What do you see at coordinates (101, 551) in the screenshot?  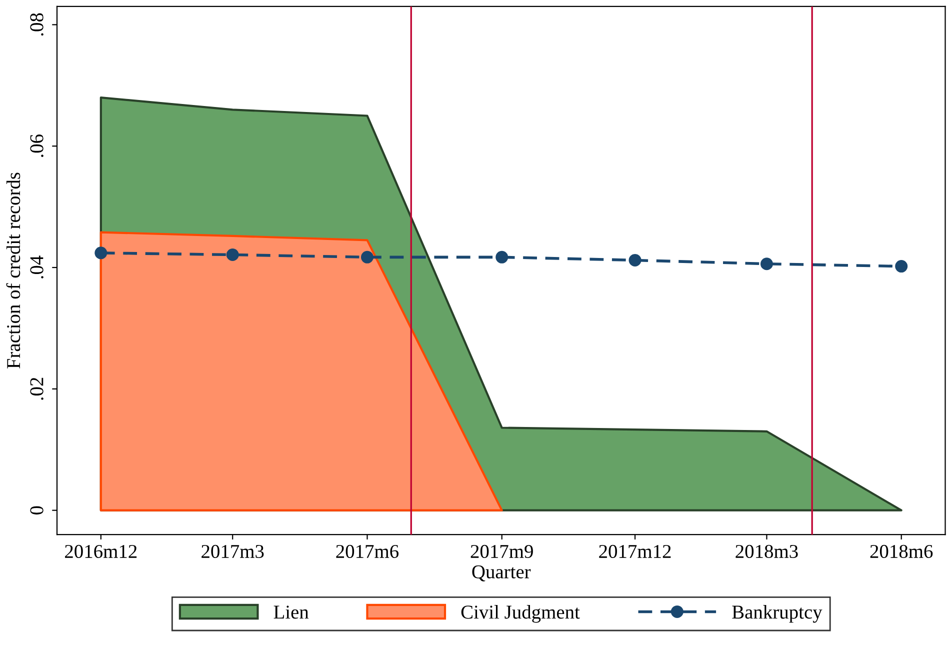 I see `x-tick-label: 2016m12` at bounding box center [101, 551].